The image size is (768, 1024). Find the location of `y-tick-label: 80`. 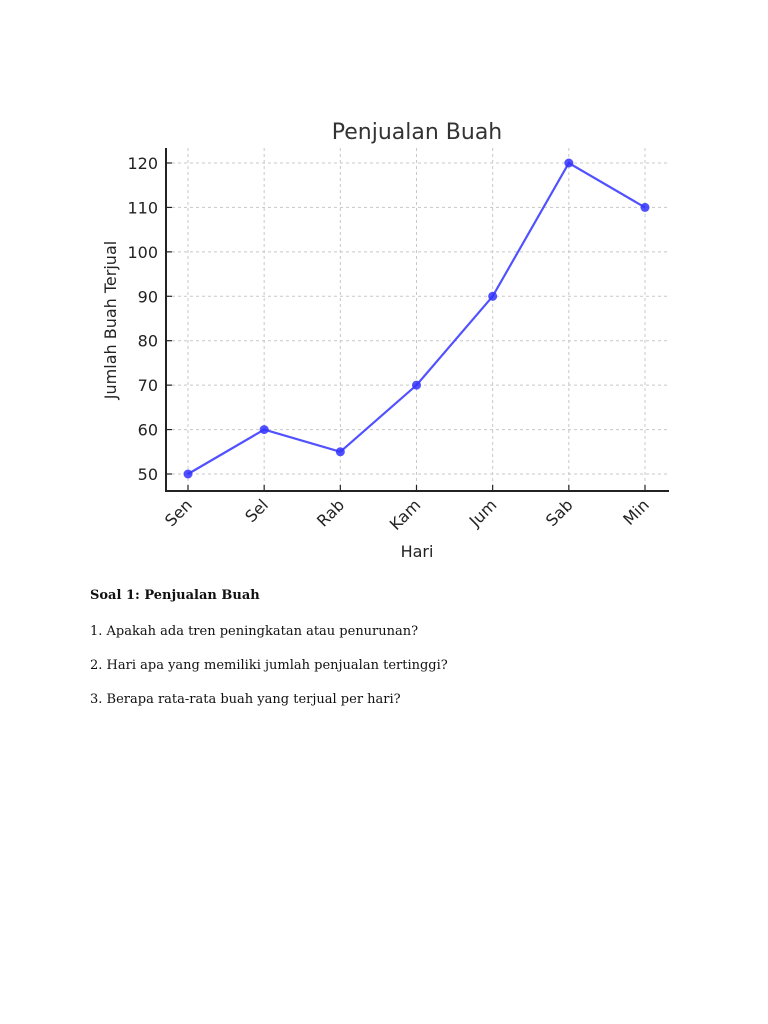

y-tick-label: 80 is located at coordinates (148, 341).